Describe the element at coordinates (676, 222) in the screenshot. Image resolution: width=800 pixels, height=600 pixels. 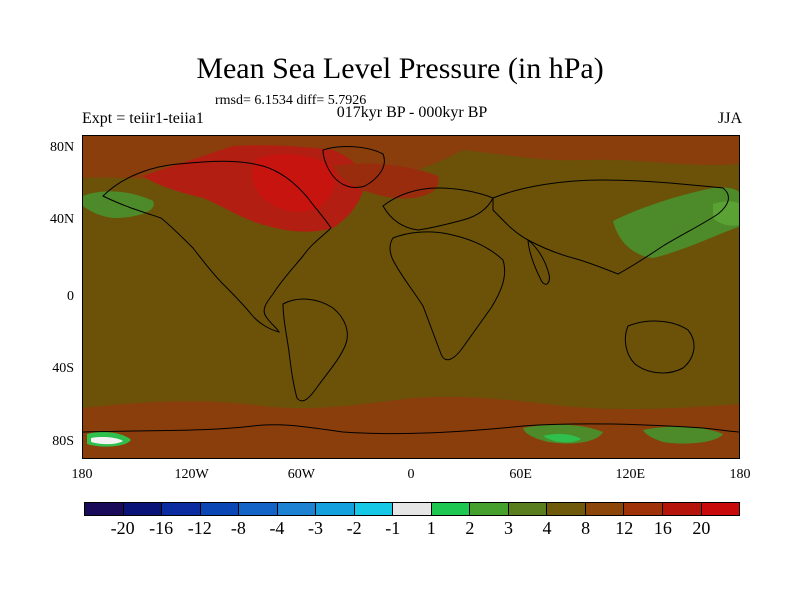
I see `east-asia-green` at that location.